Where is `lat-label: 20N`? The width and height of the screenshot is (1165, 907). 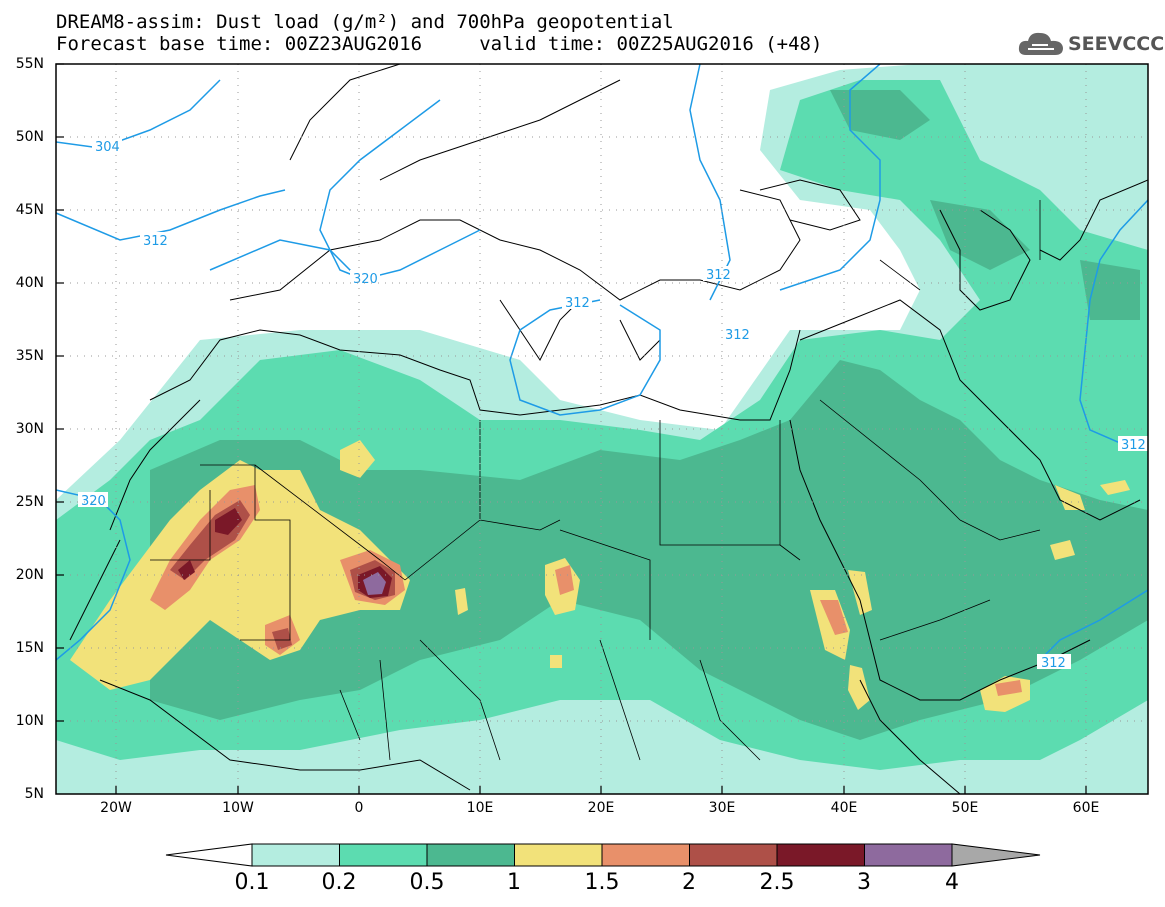 lat-label: 20N is located at coordinates (29, 575).